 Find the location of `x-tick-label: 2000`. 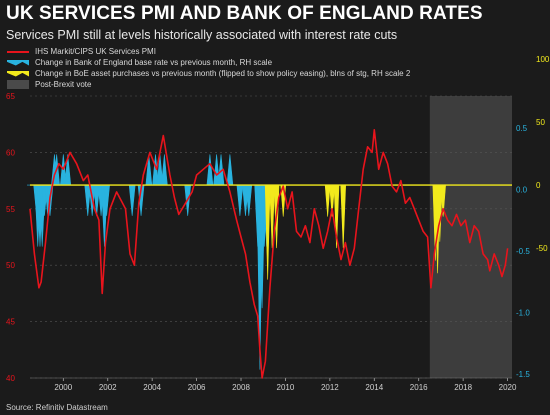

x-tick-label: 2000 is located at coordinates (63, 387).